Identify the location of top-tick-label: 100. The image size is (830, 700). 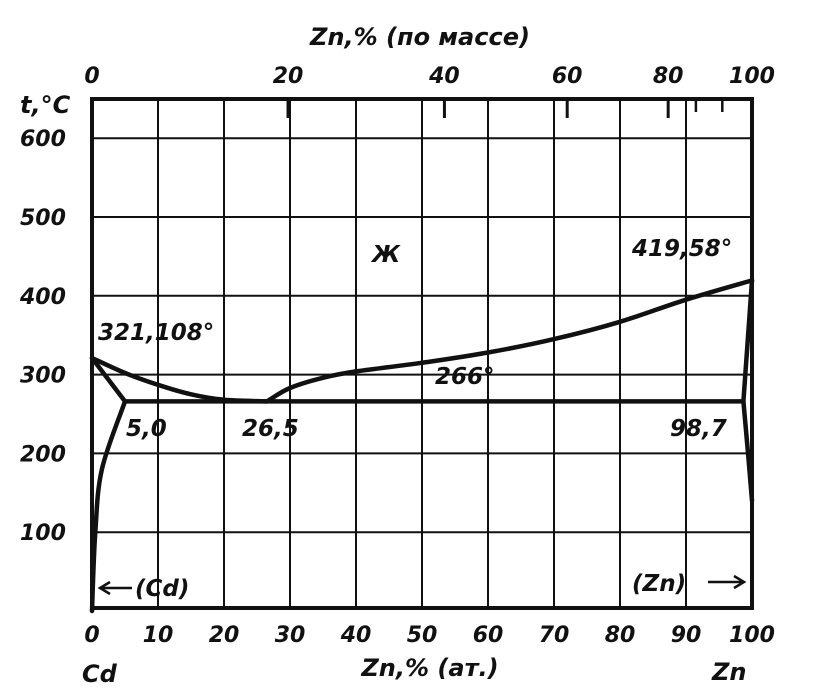
(752, 76).